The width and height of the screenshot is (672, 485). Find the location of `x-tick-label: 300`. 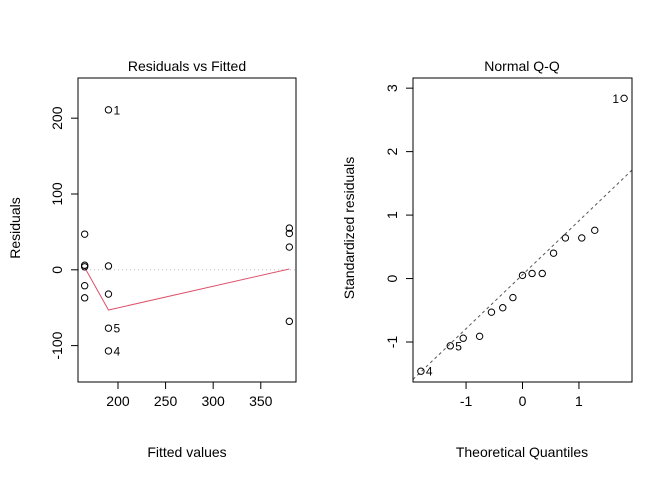

x-tick-label: 300 is located at coordinates (213, 401).